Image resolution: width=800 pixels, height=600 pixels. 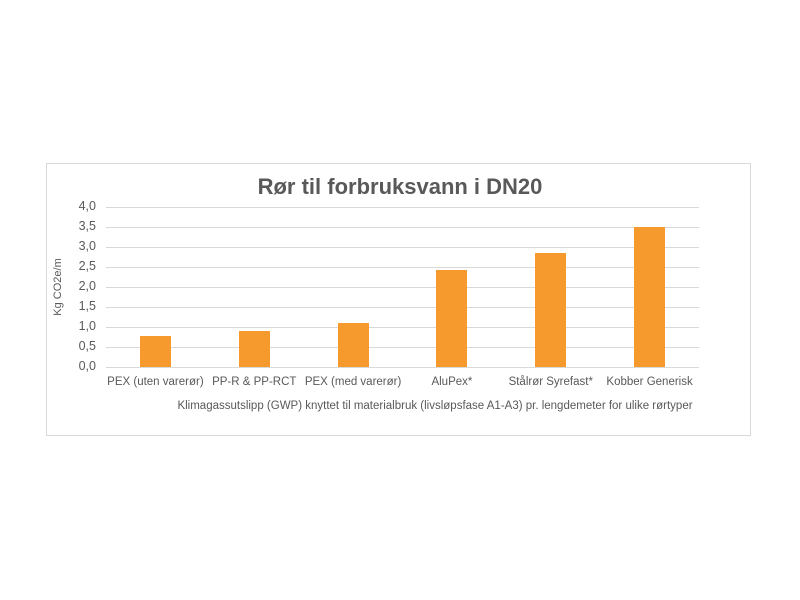 I want to click on y-tick-label: 0,0, so click(x=87, y=366).